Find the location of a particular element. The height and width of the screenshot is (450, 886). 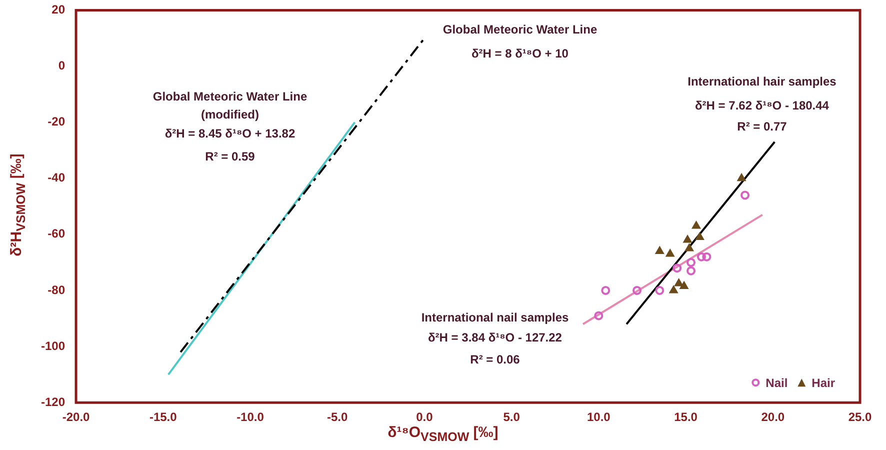

x-axis-title: δ¹⁸O$_{VSMOW}$ [‰] is located at coordinates (443, 434).